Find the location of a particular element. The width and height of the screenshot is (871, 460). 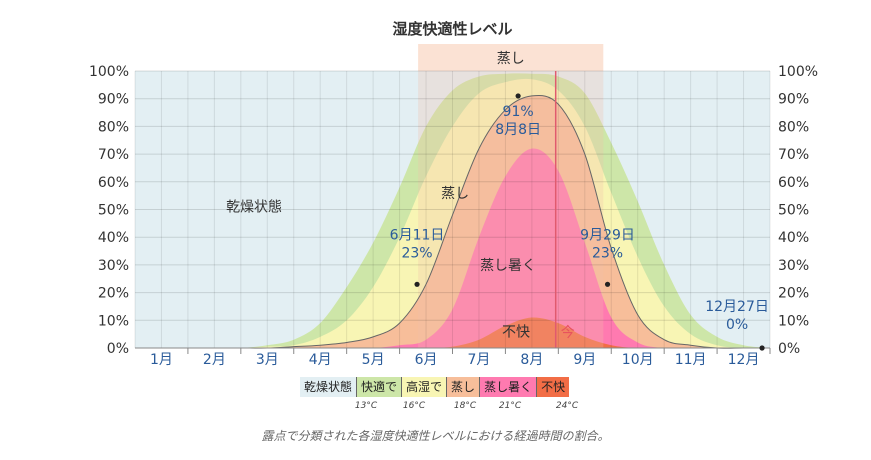

legend-item-humid: 高湿で is located at coordinates (425, 387).